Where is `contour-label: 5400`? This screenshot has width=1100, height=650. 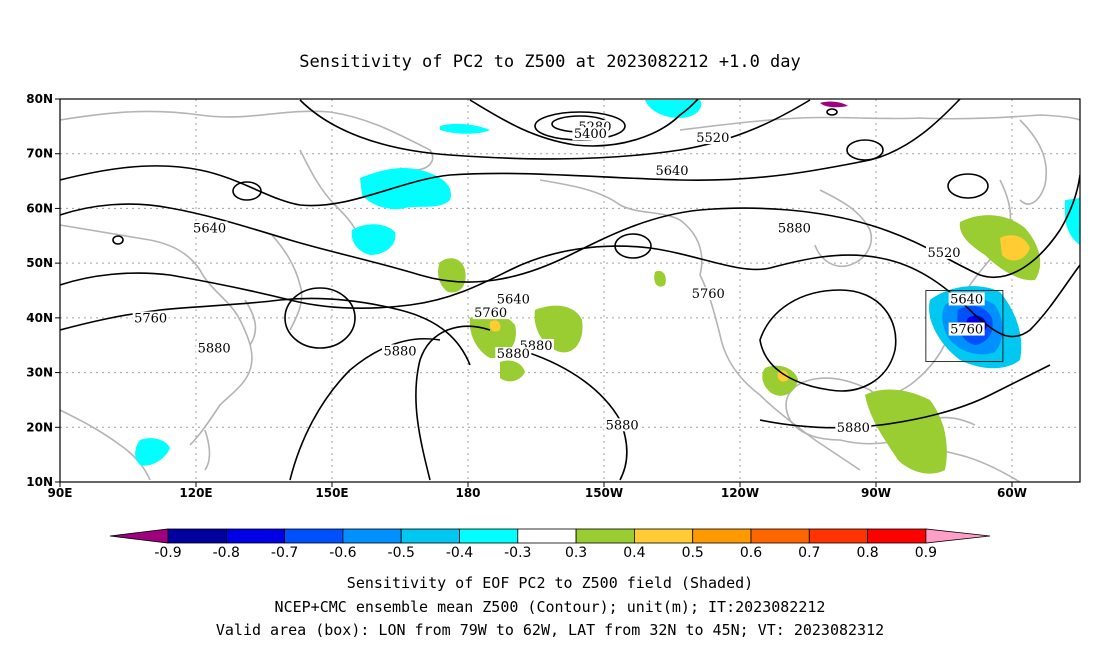
contour-label: 5400 is located at coordinates (590, 134).